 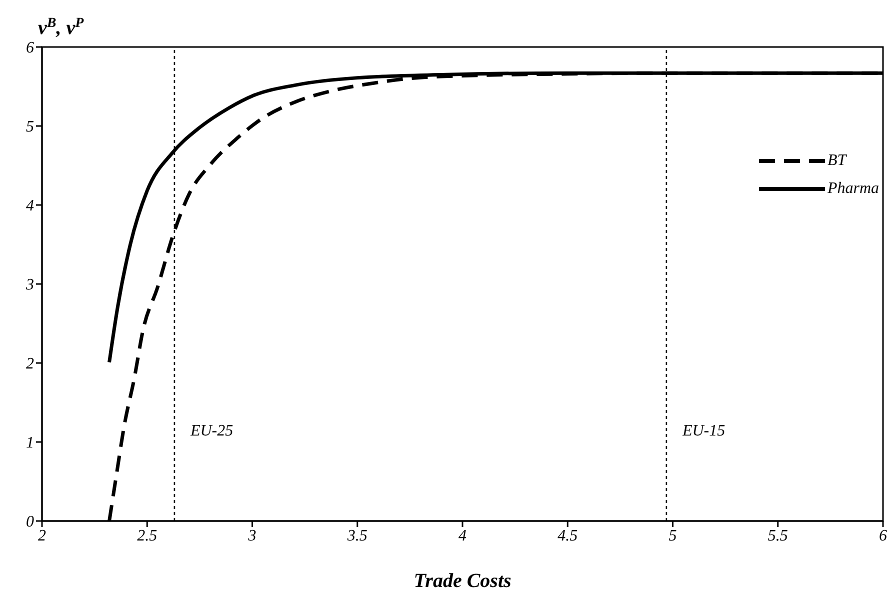 What do you see at coordinates (30, 206) in the screenshot?
I see `y-tick-label: 4` at bounding box center [30, 206].